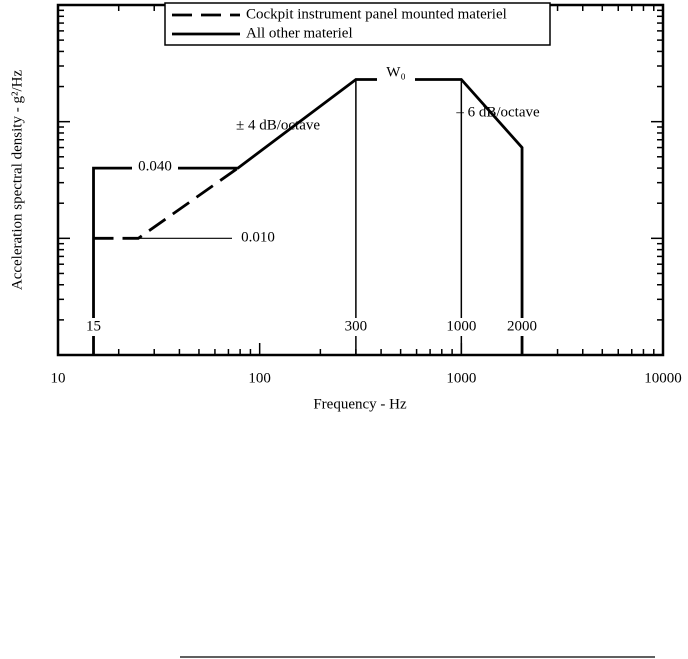  I want to click on x-tick-label: 100, so click(259, 378).